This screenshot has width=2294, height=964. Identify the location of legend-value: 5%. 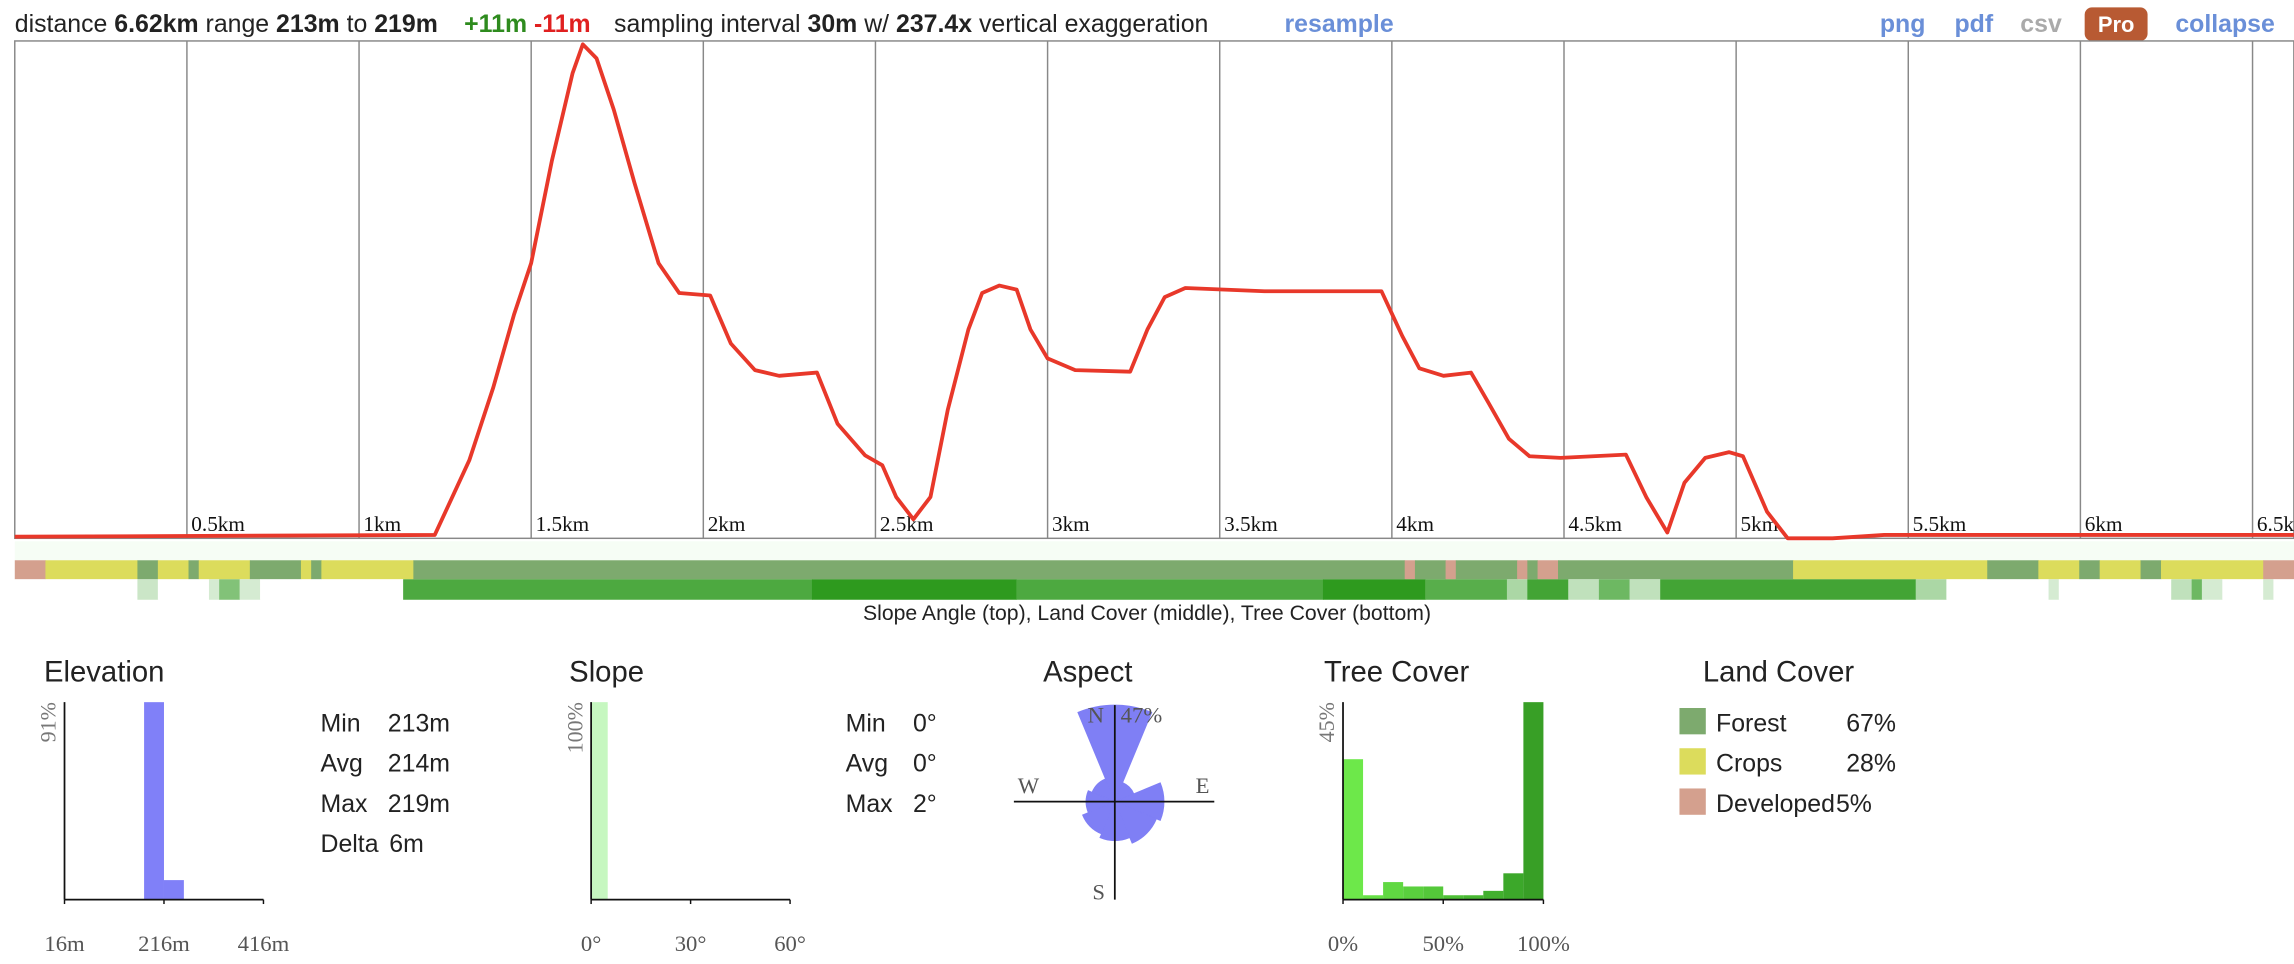
(1854, 804).